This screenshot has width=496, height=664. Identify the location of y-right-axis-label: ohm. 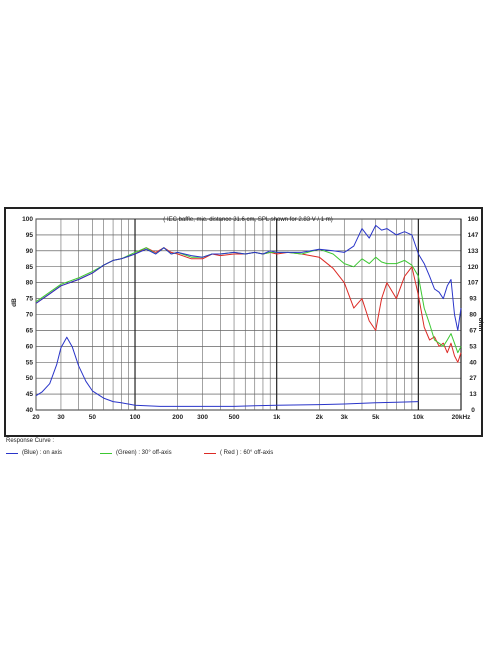
(480, 325).